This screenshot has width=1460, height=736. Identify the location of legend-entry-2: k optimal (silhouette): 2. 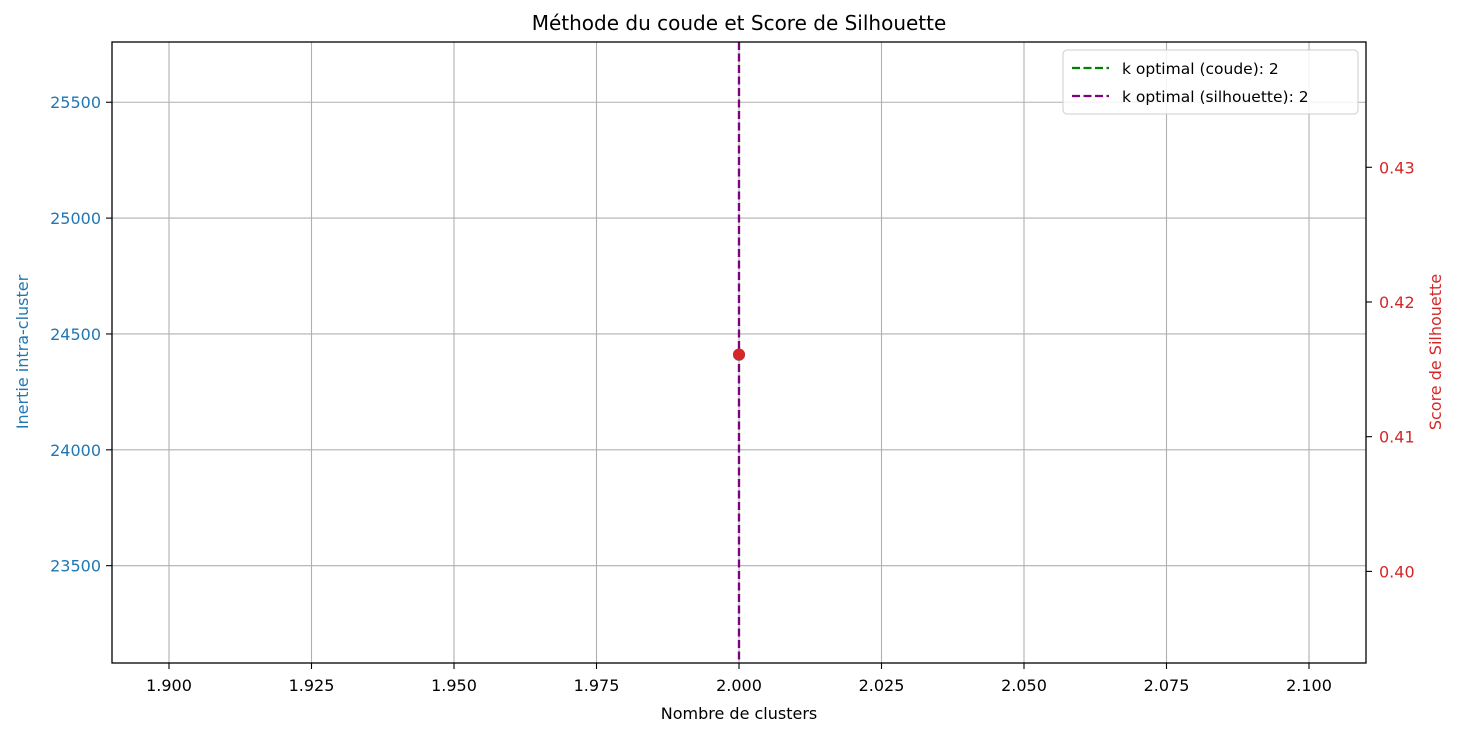
(1215, 97).